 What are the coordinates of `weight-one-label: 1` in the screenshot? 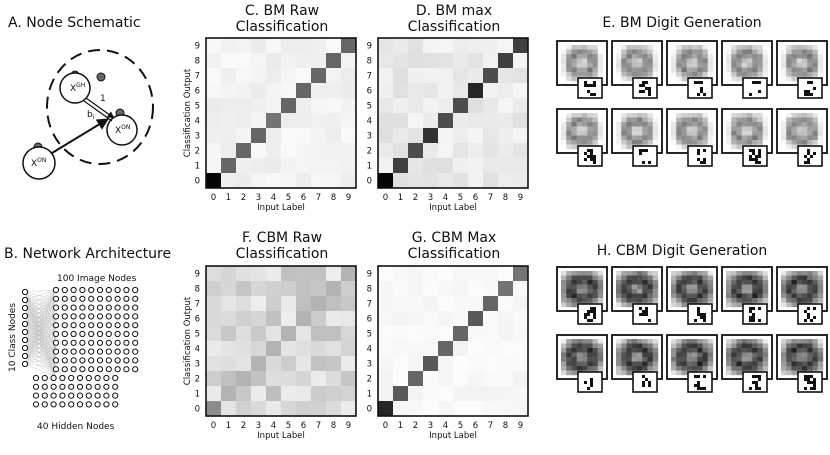 It's located at (103, 99).